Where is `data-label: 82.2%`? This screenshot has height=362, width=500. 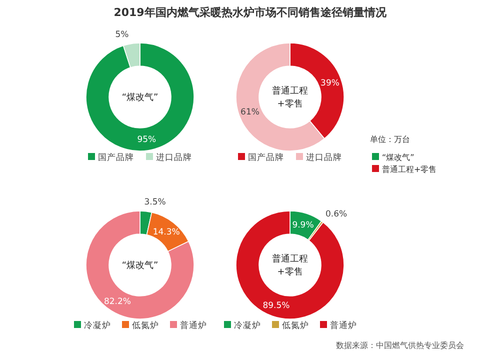 data-label: 82.2% is located at coordinates (117, 302).